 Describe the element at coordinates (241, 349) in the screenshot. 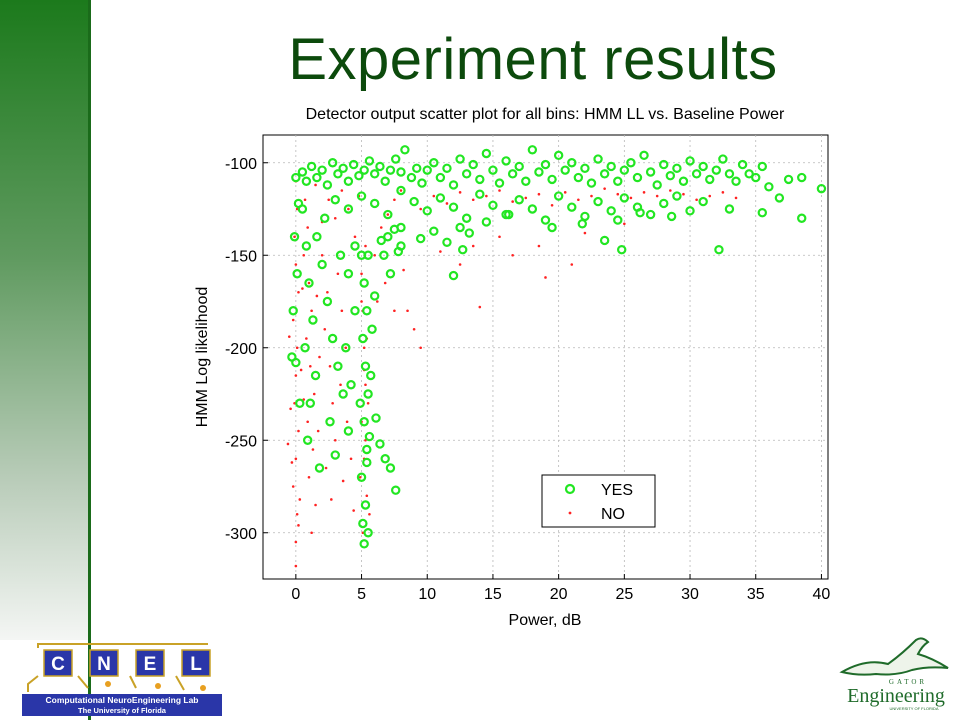

I see `y-tick-label: -200` at that location.